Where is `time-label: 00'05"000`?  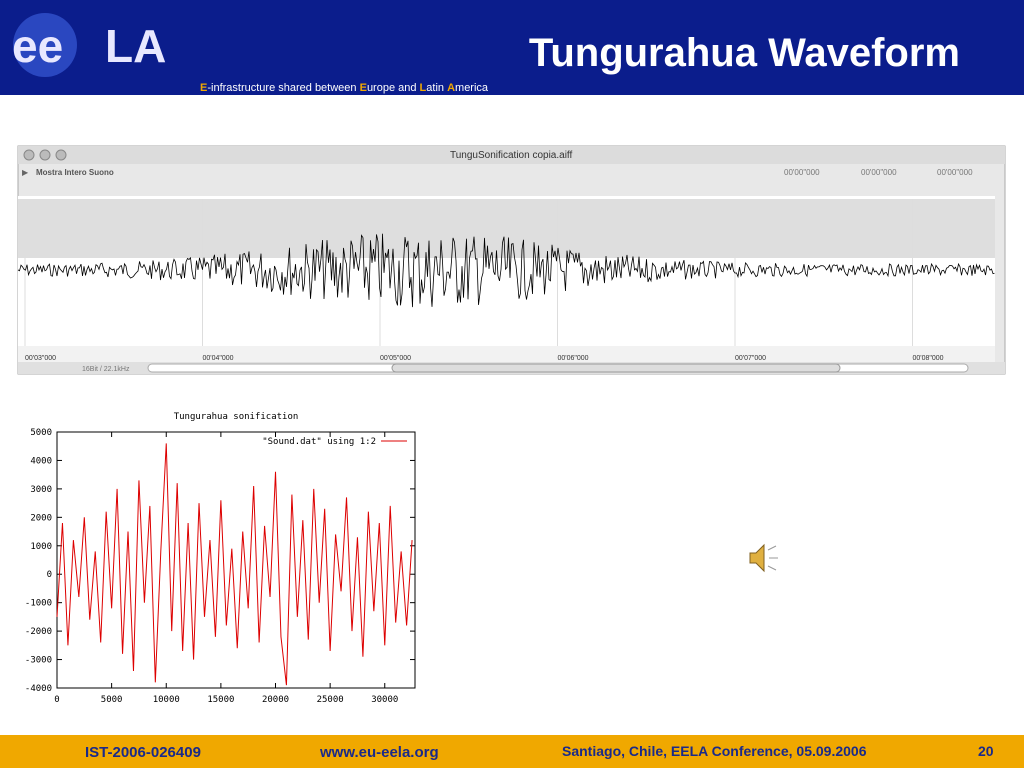 time-label: 00'05"000 is located at coordinates (395, 358).